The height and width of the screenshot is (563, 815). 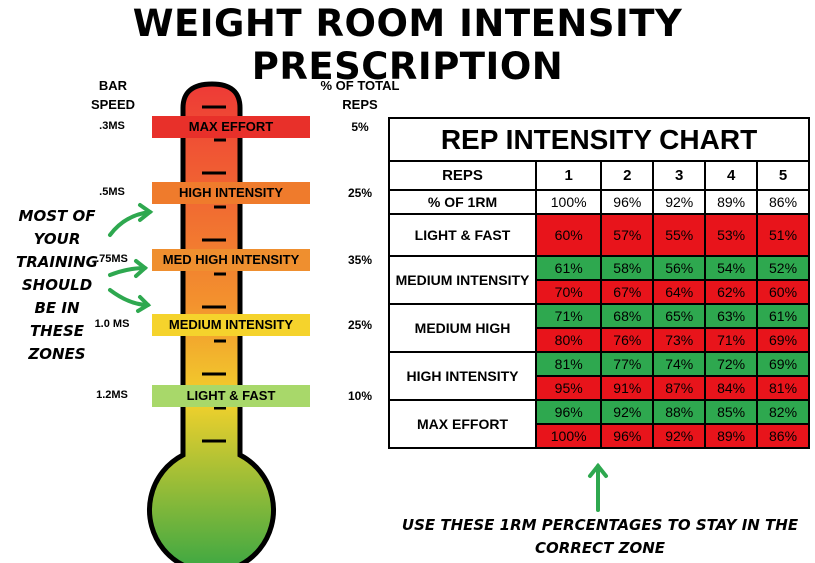 What do you see at coordinates (360, 260) in the screenshot?
I see `share: 35%` at bounding box center [360, 260].